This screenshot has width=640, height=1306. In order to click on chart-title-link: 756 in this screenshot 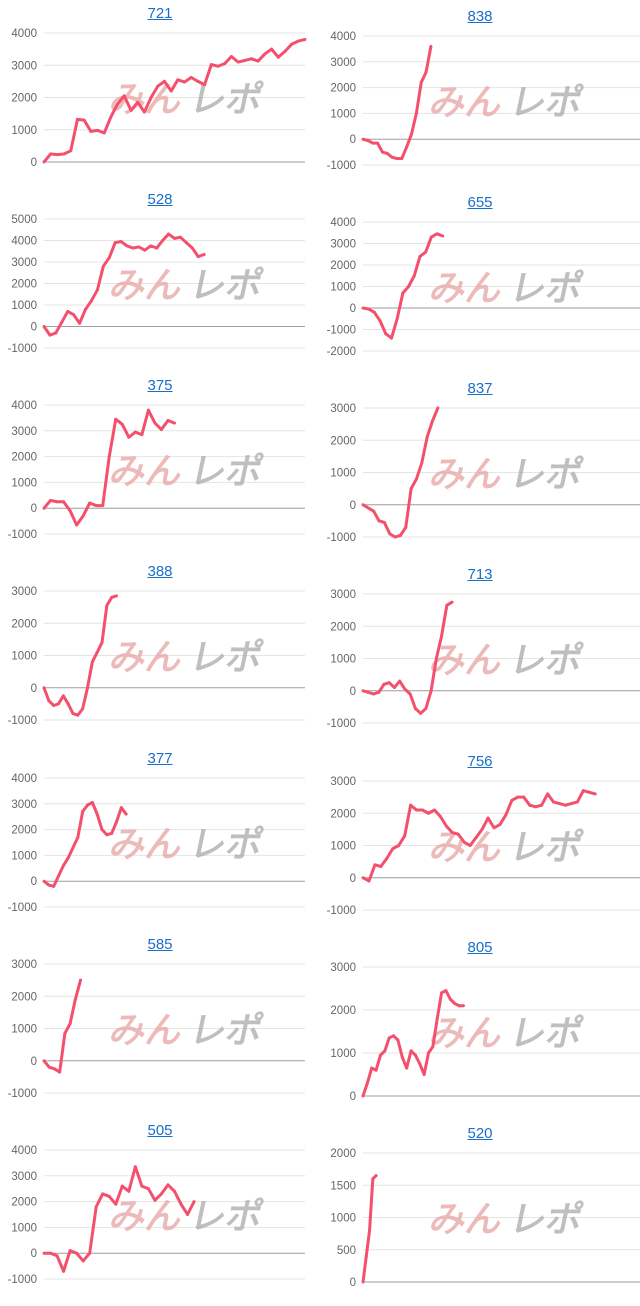, I will do `click(480, 761)`.